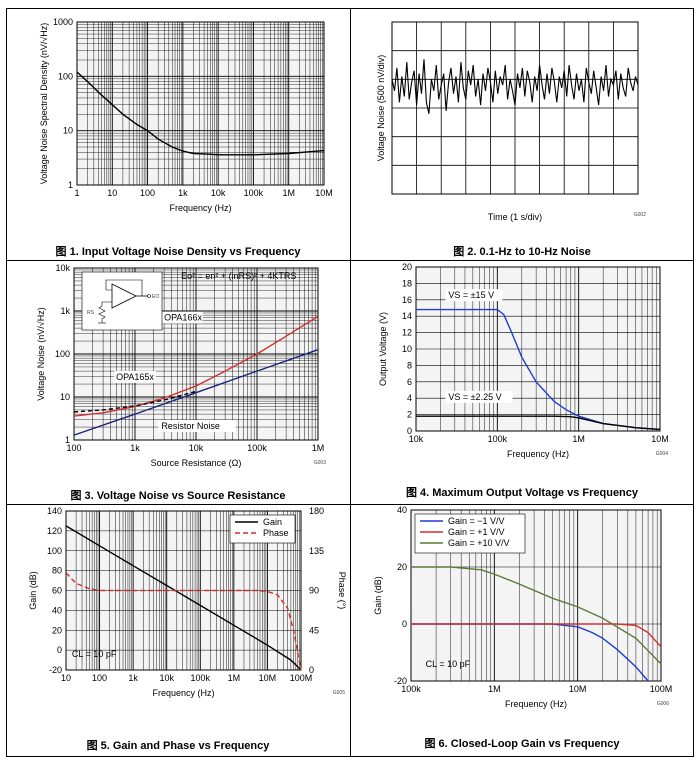  I want to click on fig5-xtick-label: 1M, so click(234, 678).